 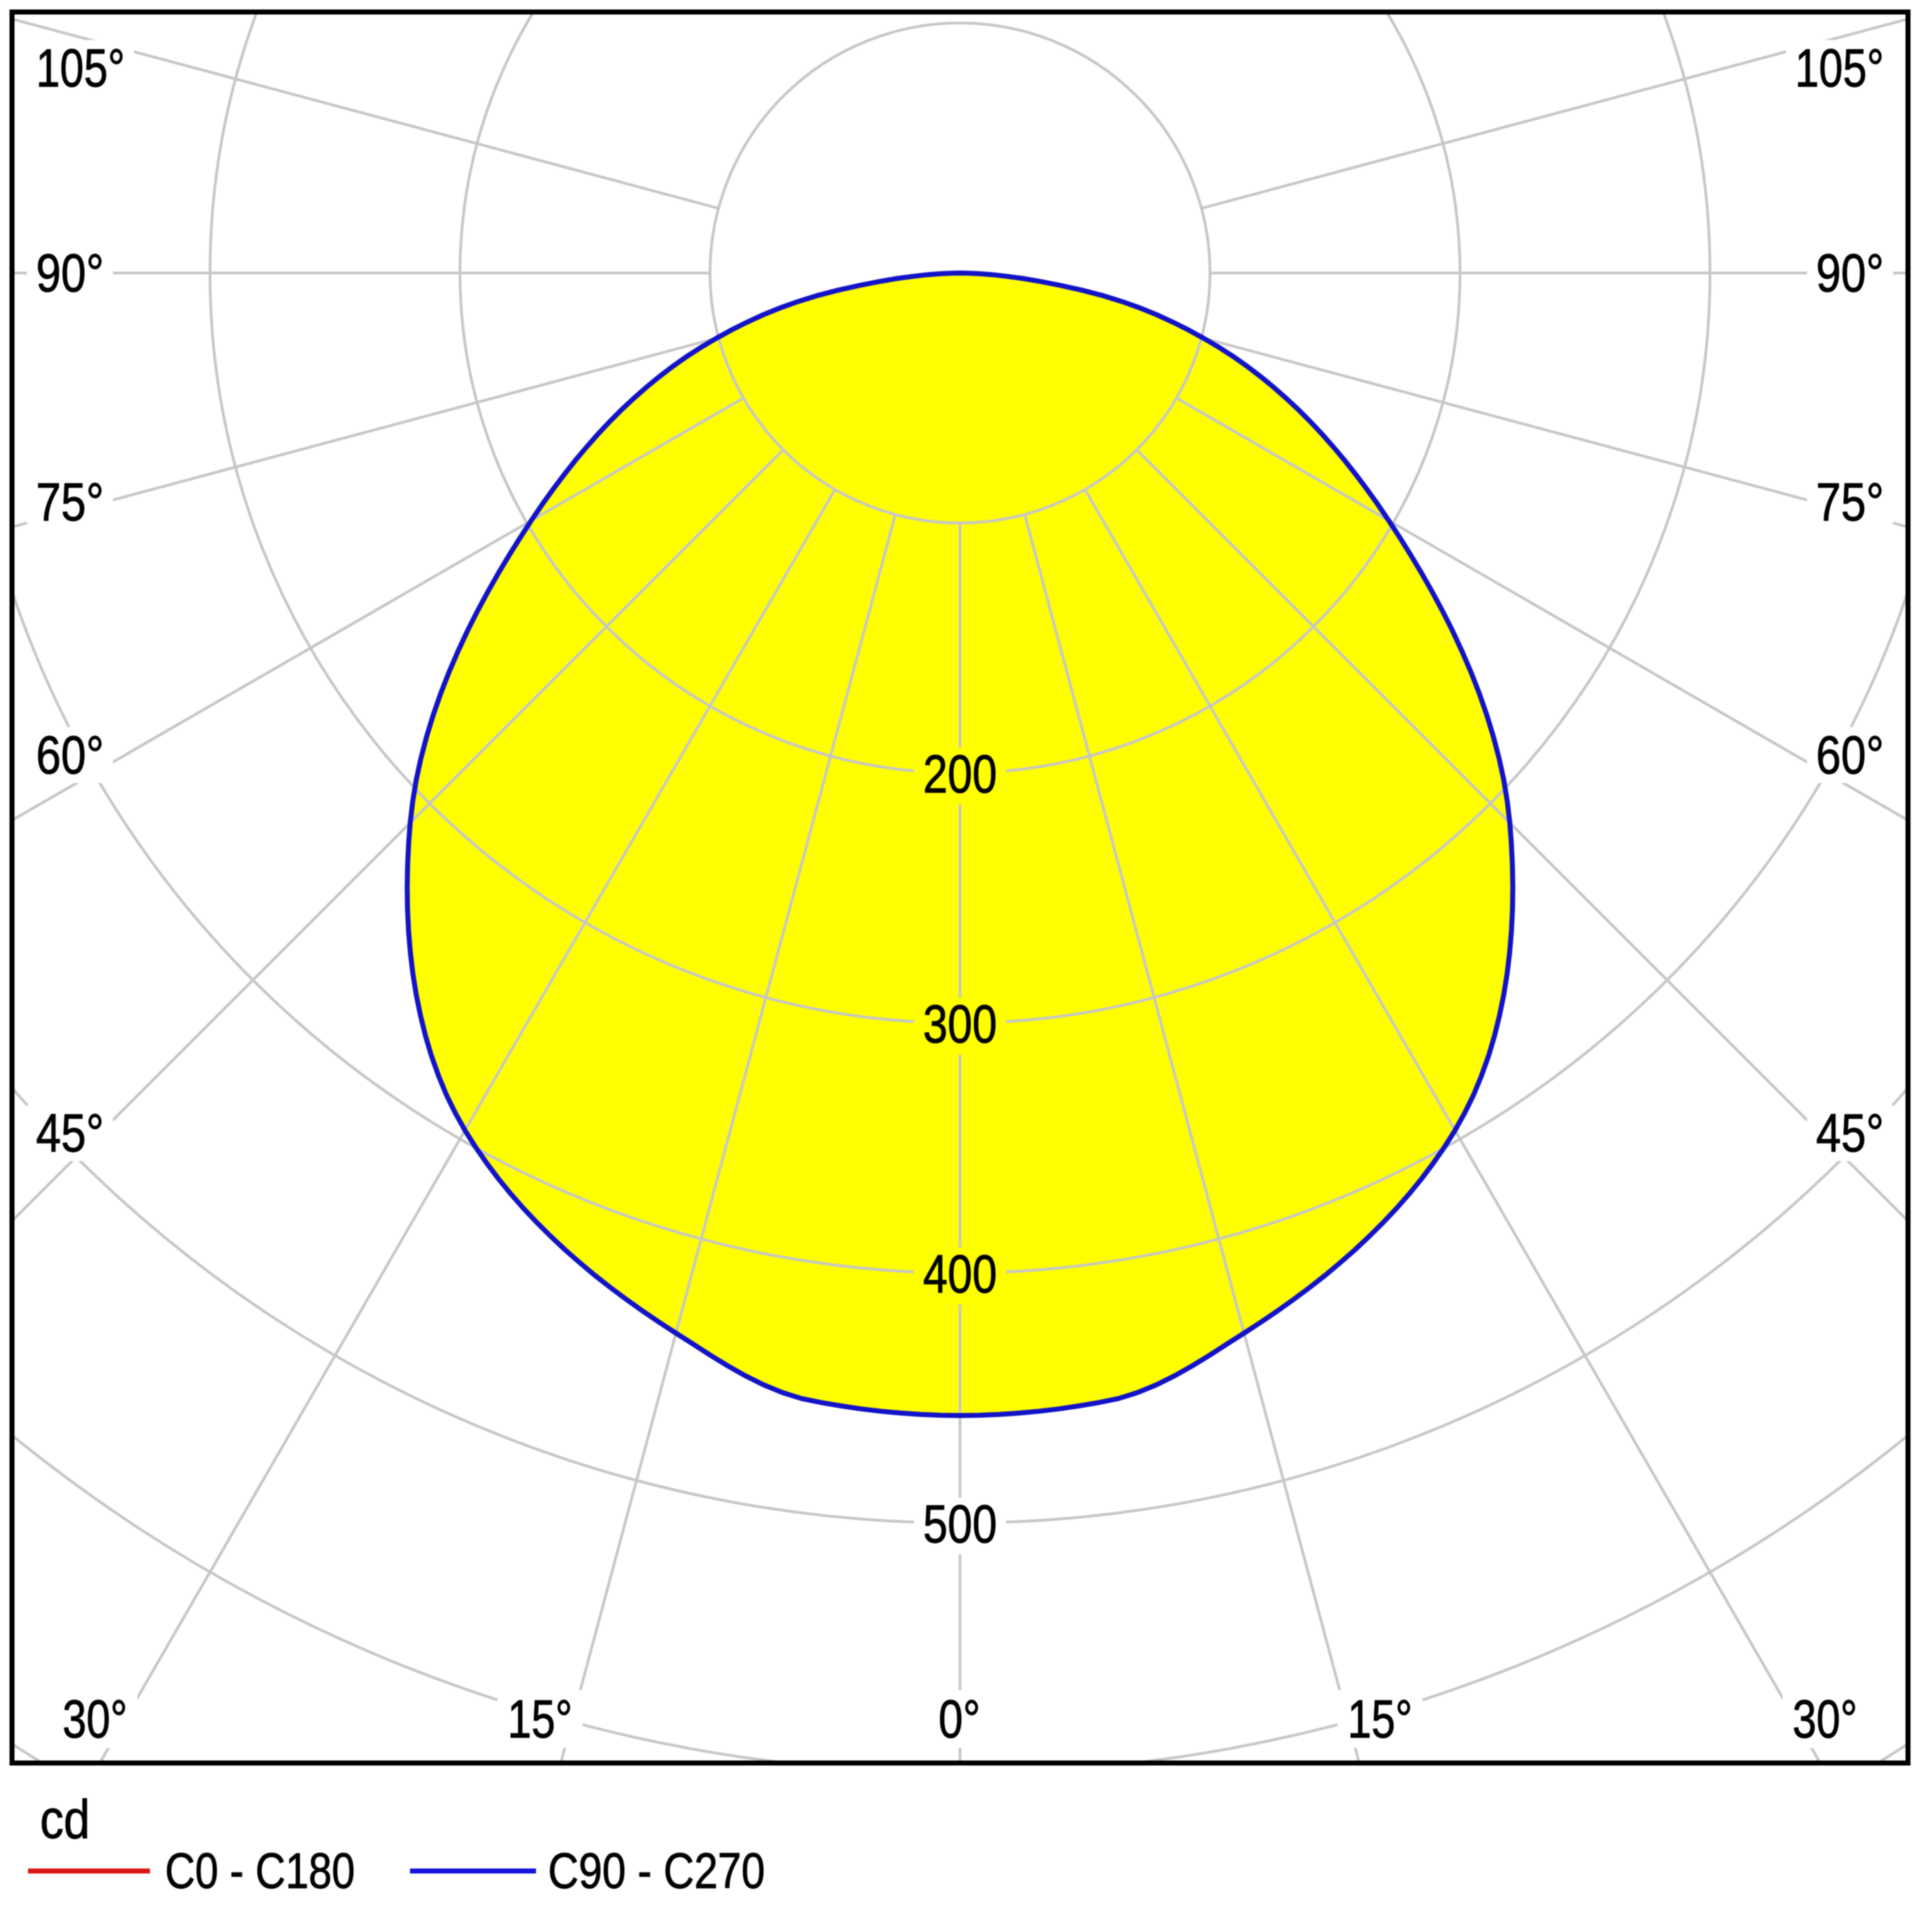 I want to click on svg-text: 200, so click(x=960, y=775).